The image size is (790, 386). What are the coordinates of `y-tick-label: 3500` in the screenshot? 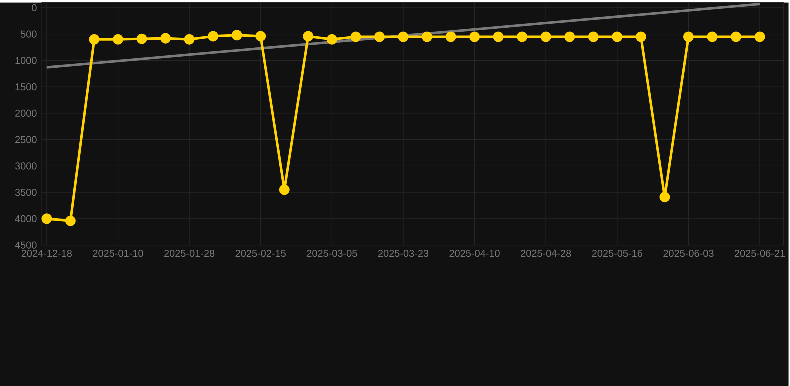 It's located at (26, 192).